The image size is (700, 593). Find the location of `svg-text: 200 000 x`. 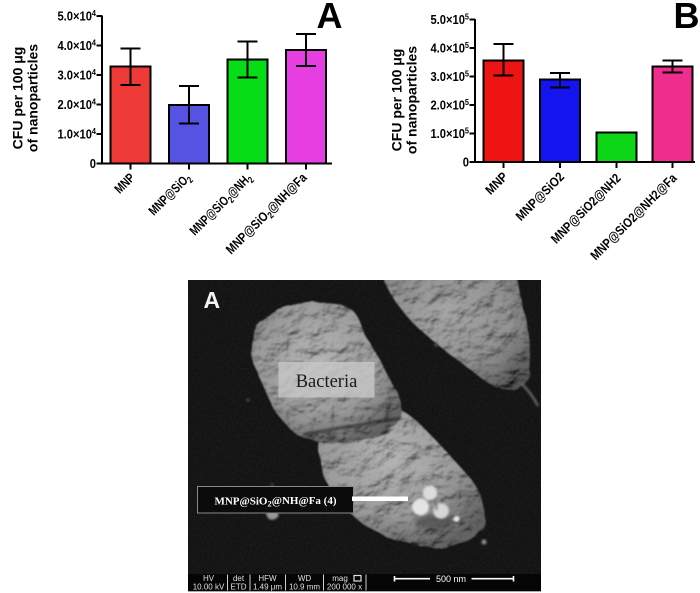

svg-text: 200 000 x is located at coordinates (344, 587).